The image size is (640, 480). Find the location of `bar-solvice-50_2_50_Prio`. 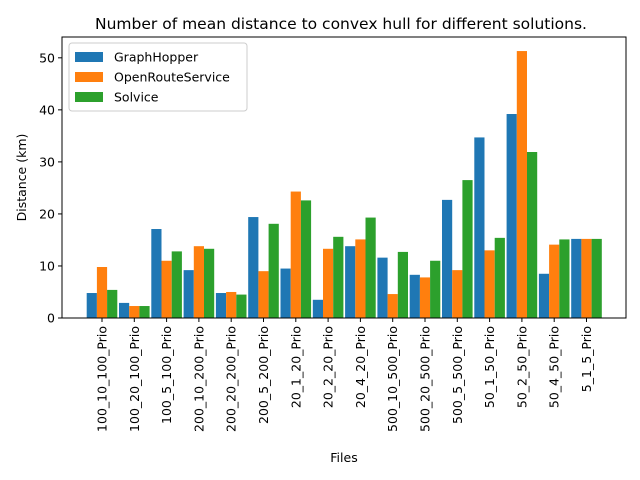

bar-solvice-50_2_50_Prio is located at coordinates (532, 235).